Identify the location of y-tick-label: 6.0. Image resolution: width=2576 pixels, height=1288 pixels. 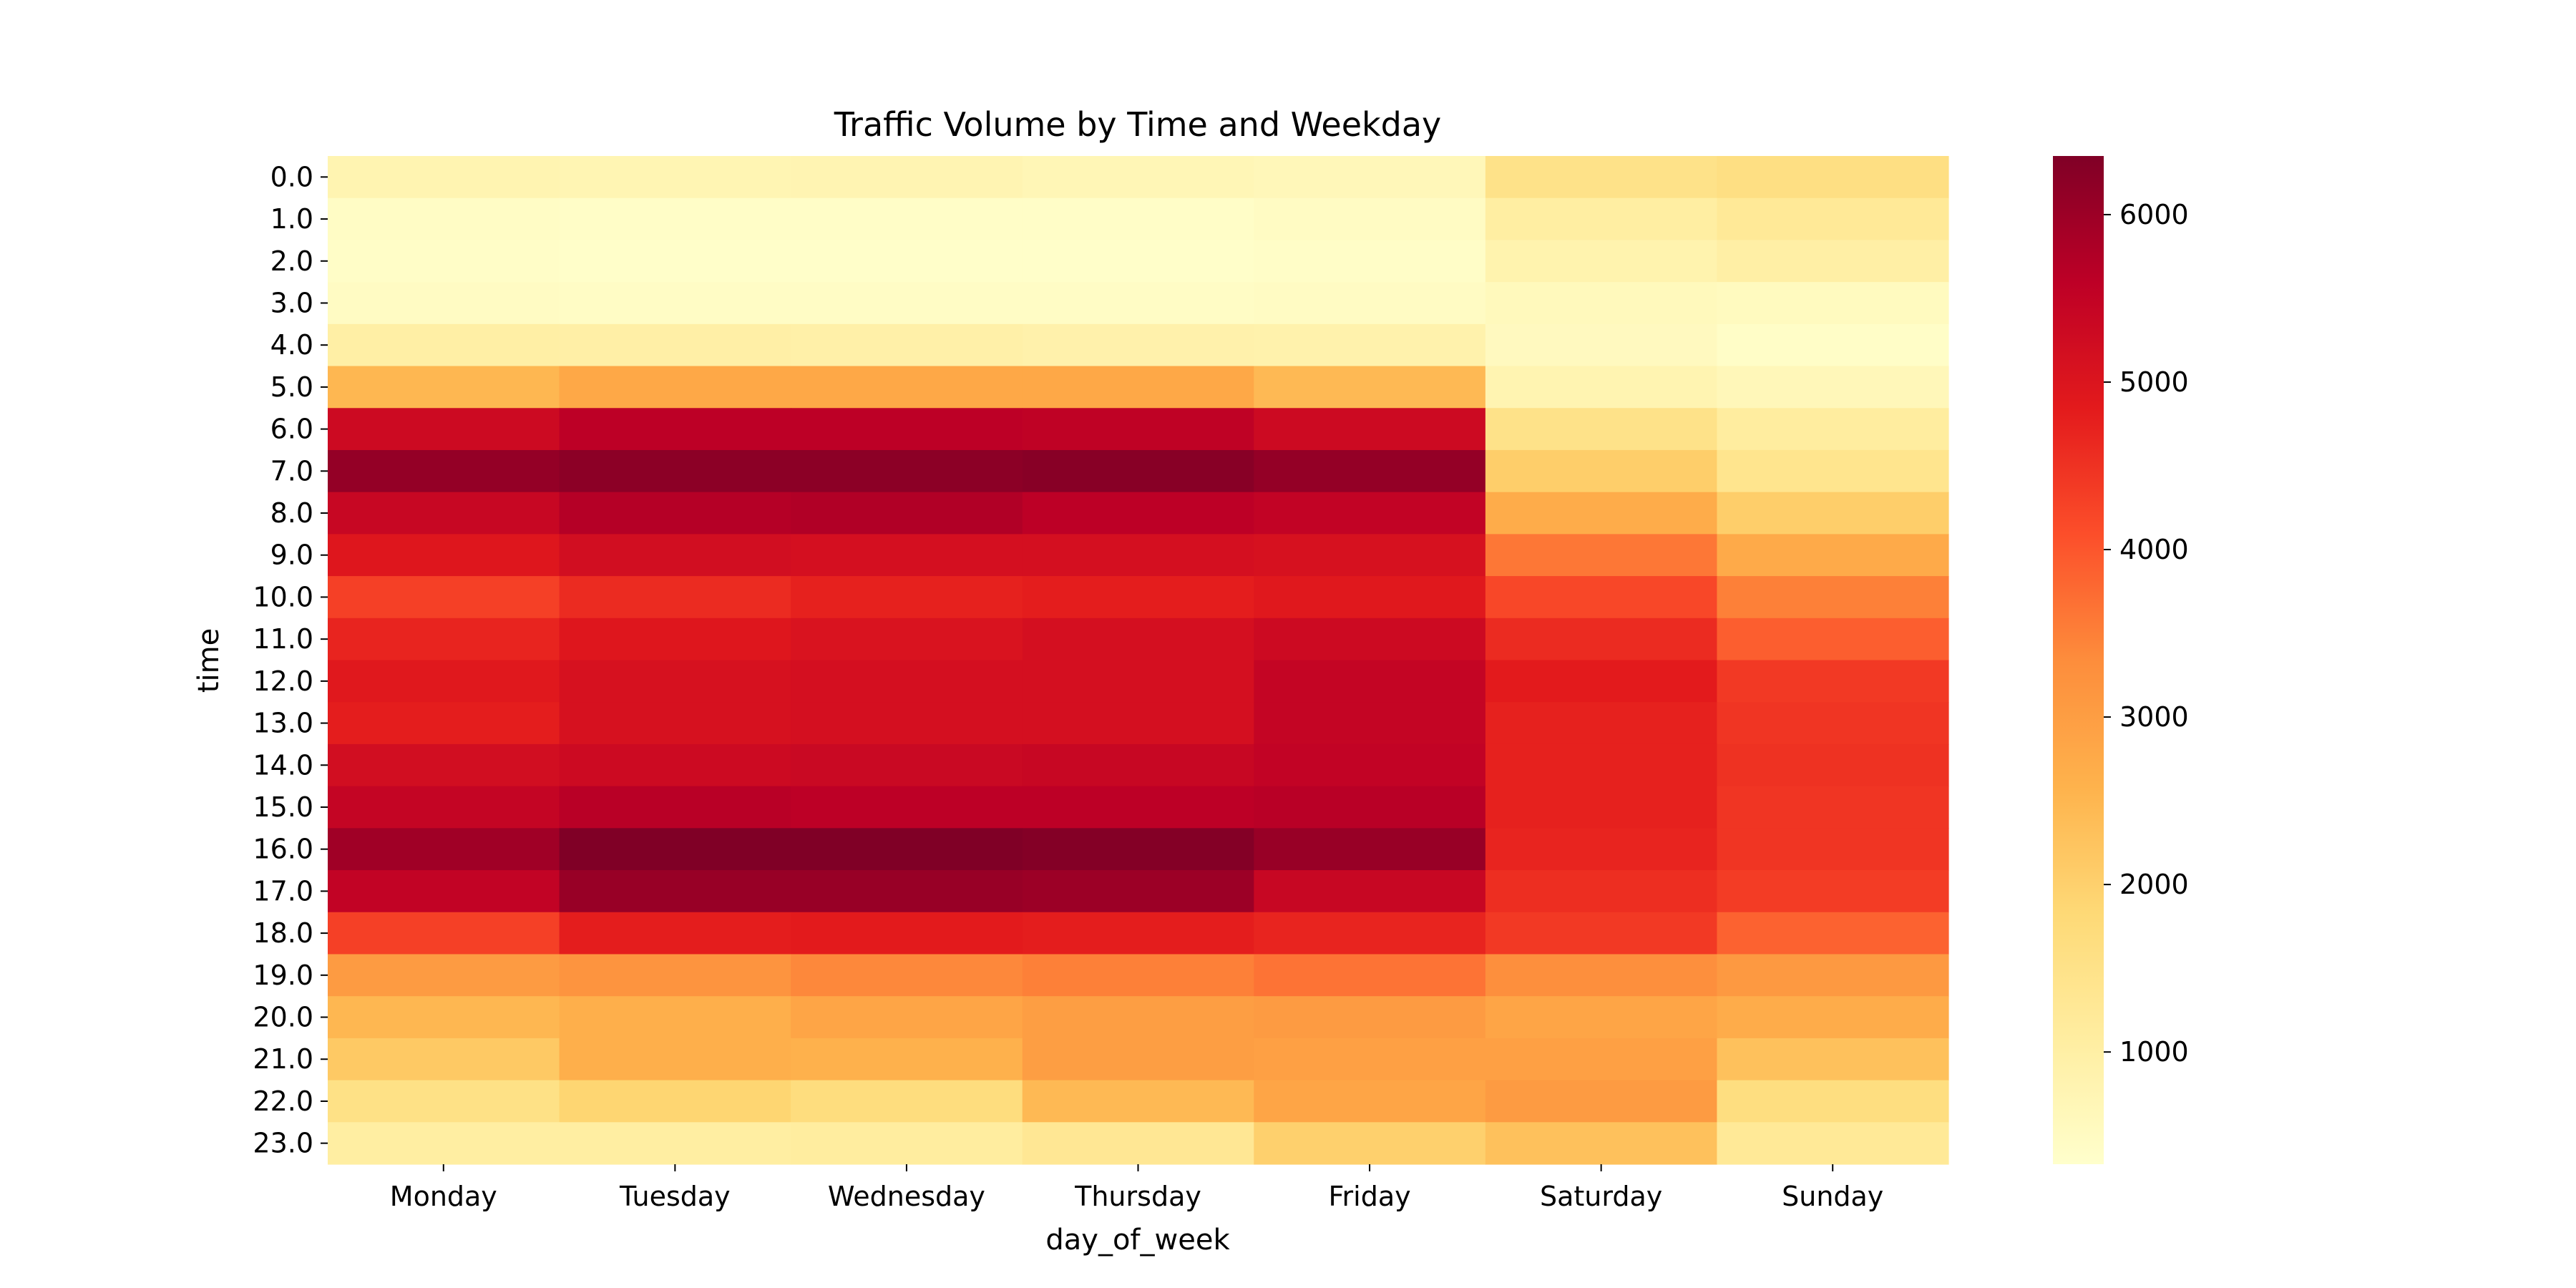
(291, 429).